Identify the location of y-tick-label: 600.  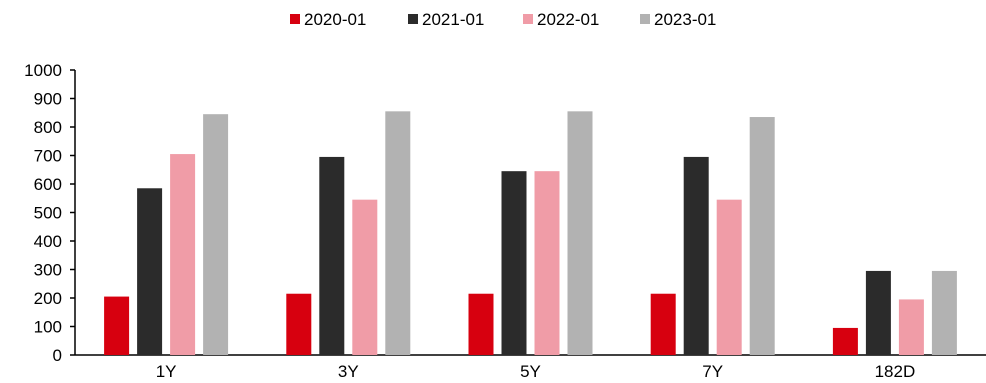
(48, 184).